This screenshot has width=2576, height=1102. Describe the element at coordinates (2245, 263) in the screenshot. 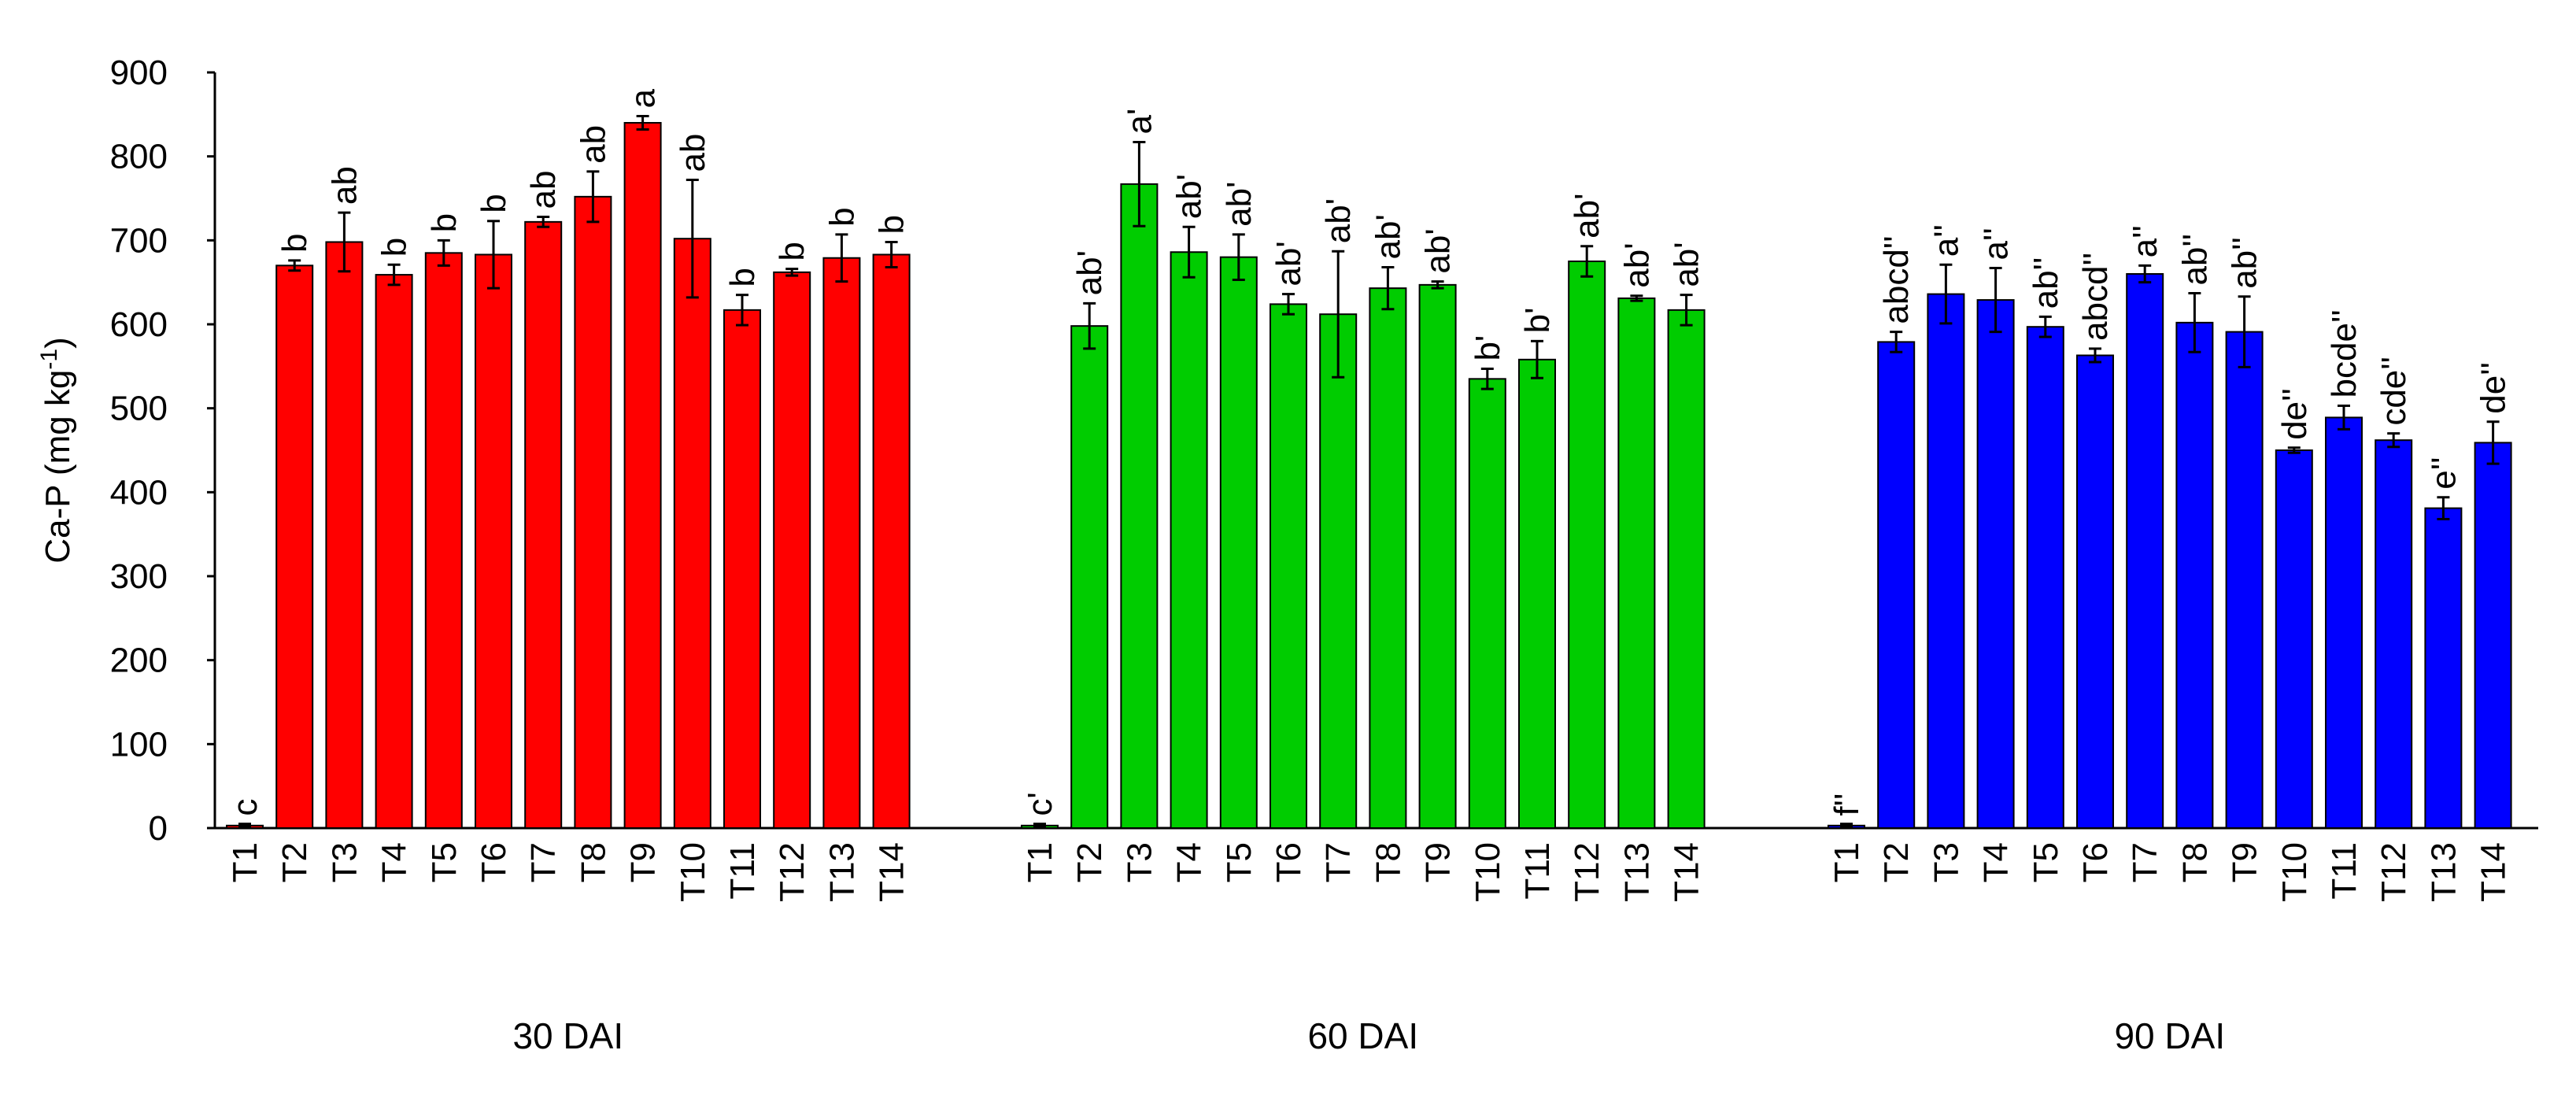

I see `significance-label: ab''` at that location.